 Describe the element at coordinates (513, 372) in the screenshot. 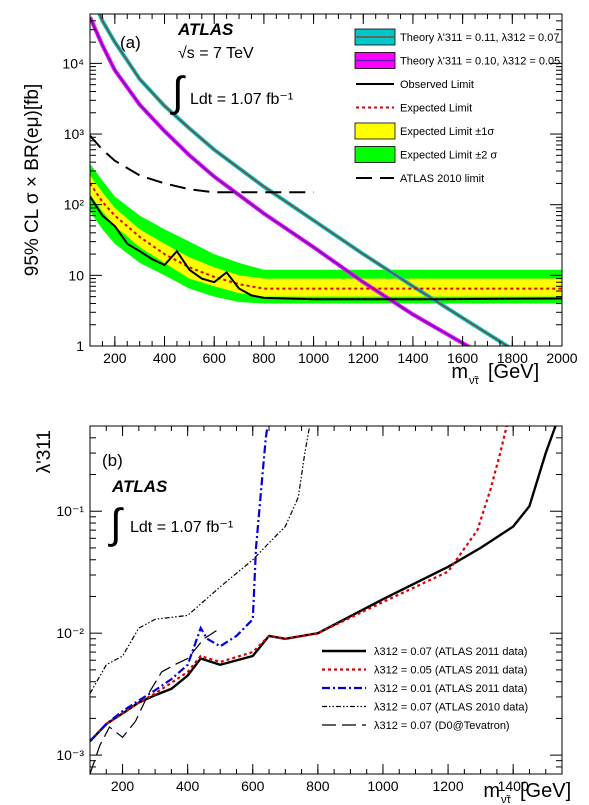

I see `a-xlabel-unit: [GeV]` at that location.